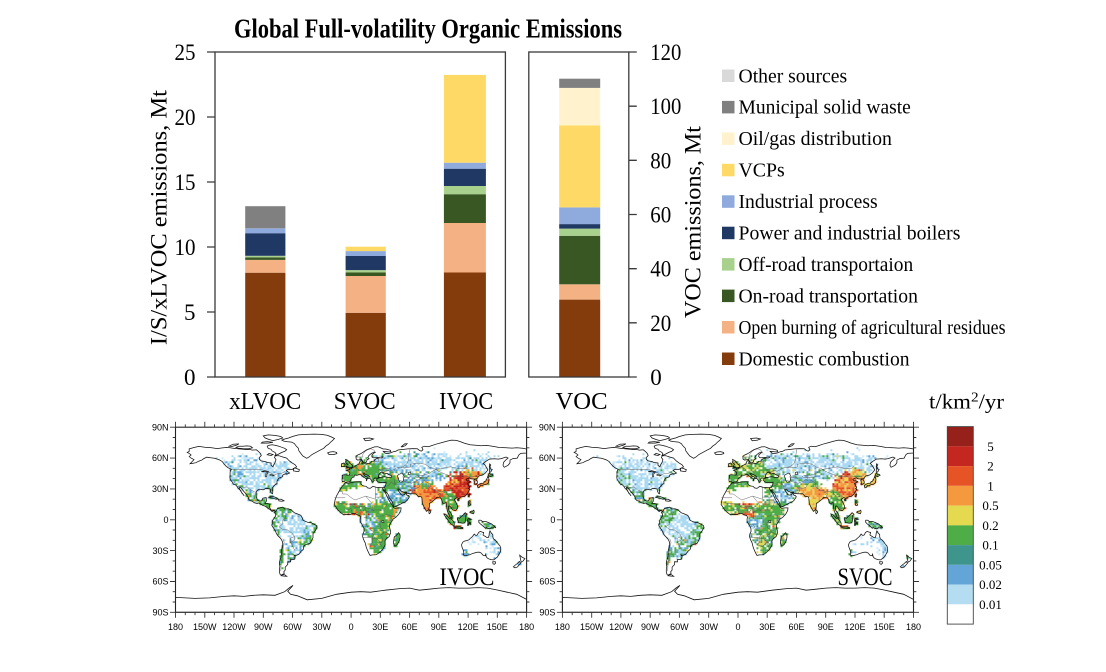  Describe the element at coordinates (990, 486) in the screenshot. I see `svg-text: 1` at that location.